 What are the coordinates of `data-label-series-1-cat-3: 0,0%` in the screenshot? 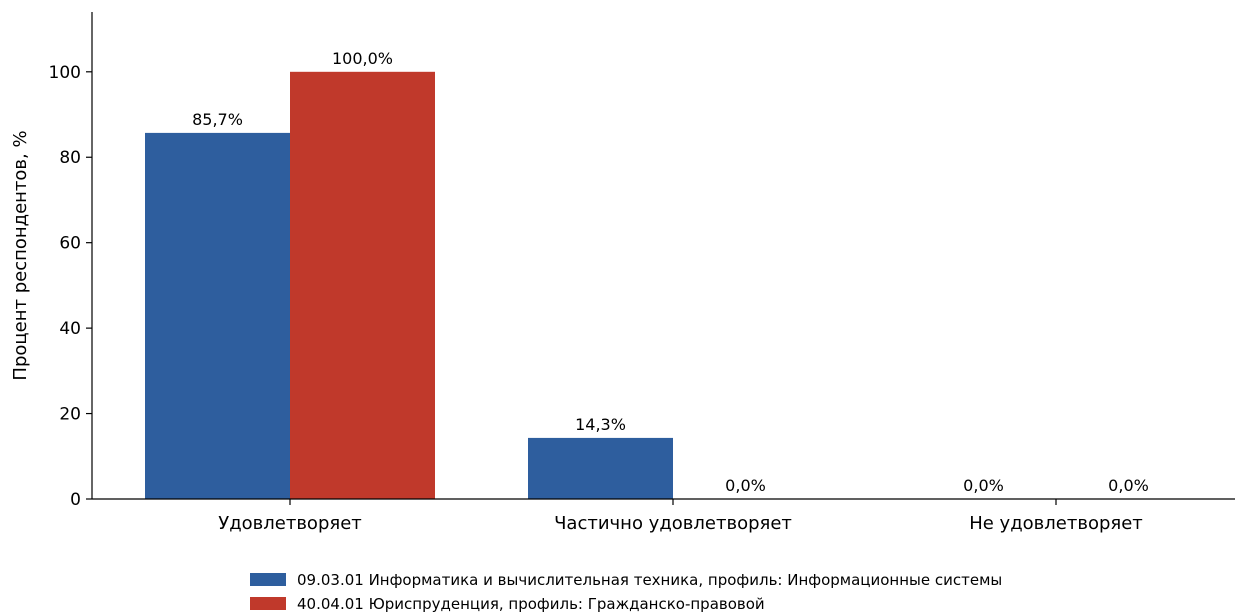 It's located at (983, 485).